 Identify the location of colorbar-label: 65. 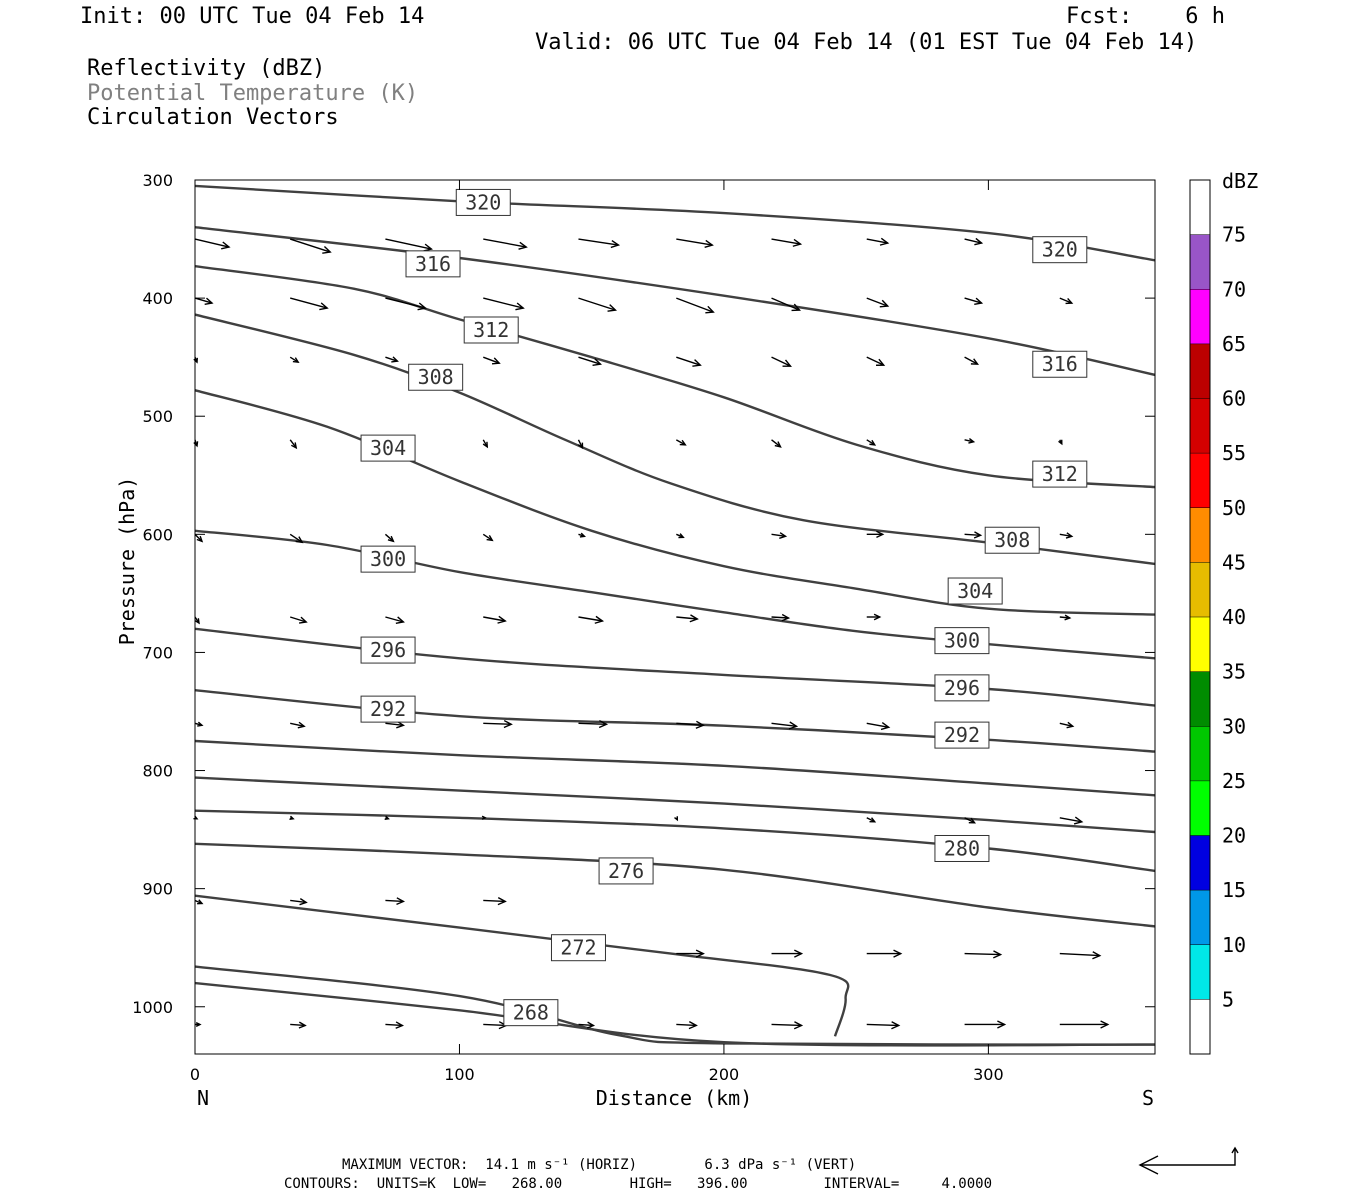
(1234, 344).